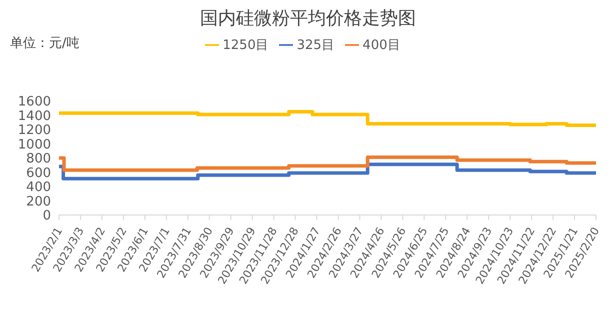 The height and width of the screenshot is (332, 616). I want to click on y-tick-label: 1000, so click(34, 144).